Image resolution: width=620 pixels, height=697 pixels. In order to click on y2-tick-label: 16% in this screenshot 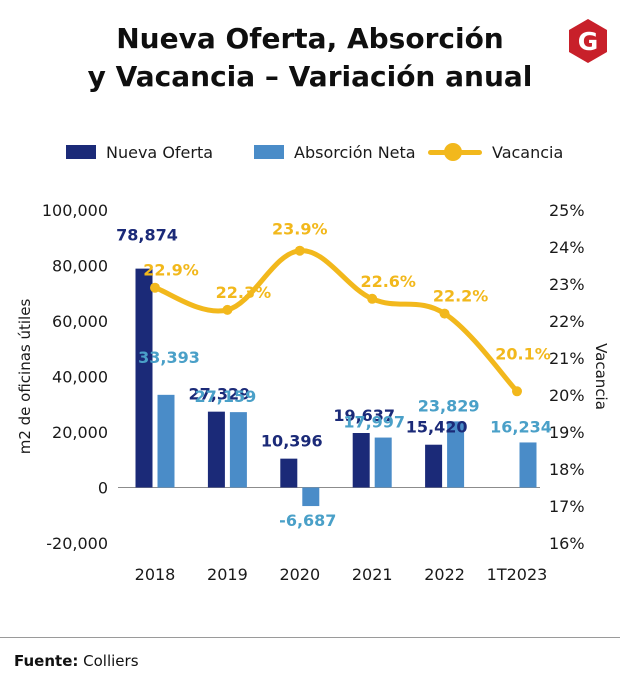, I will do `click(567, 543)`.